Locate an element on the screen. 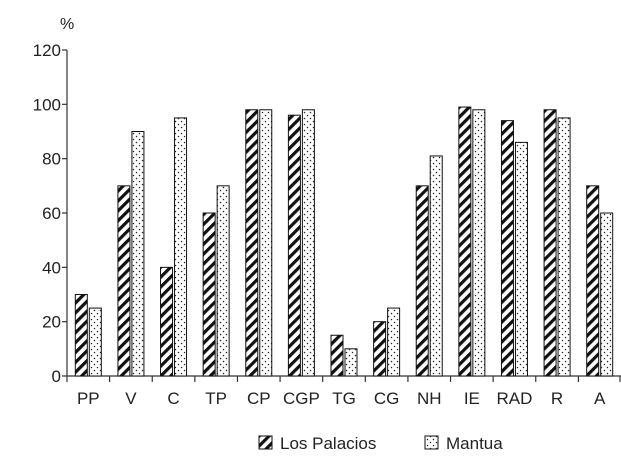 This screenshot has height=459, width=621. x-tick-label: CG is located at coordinates (387, 398).